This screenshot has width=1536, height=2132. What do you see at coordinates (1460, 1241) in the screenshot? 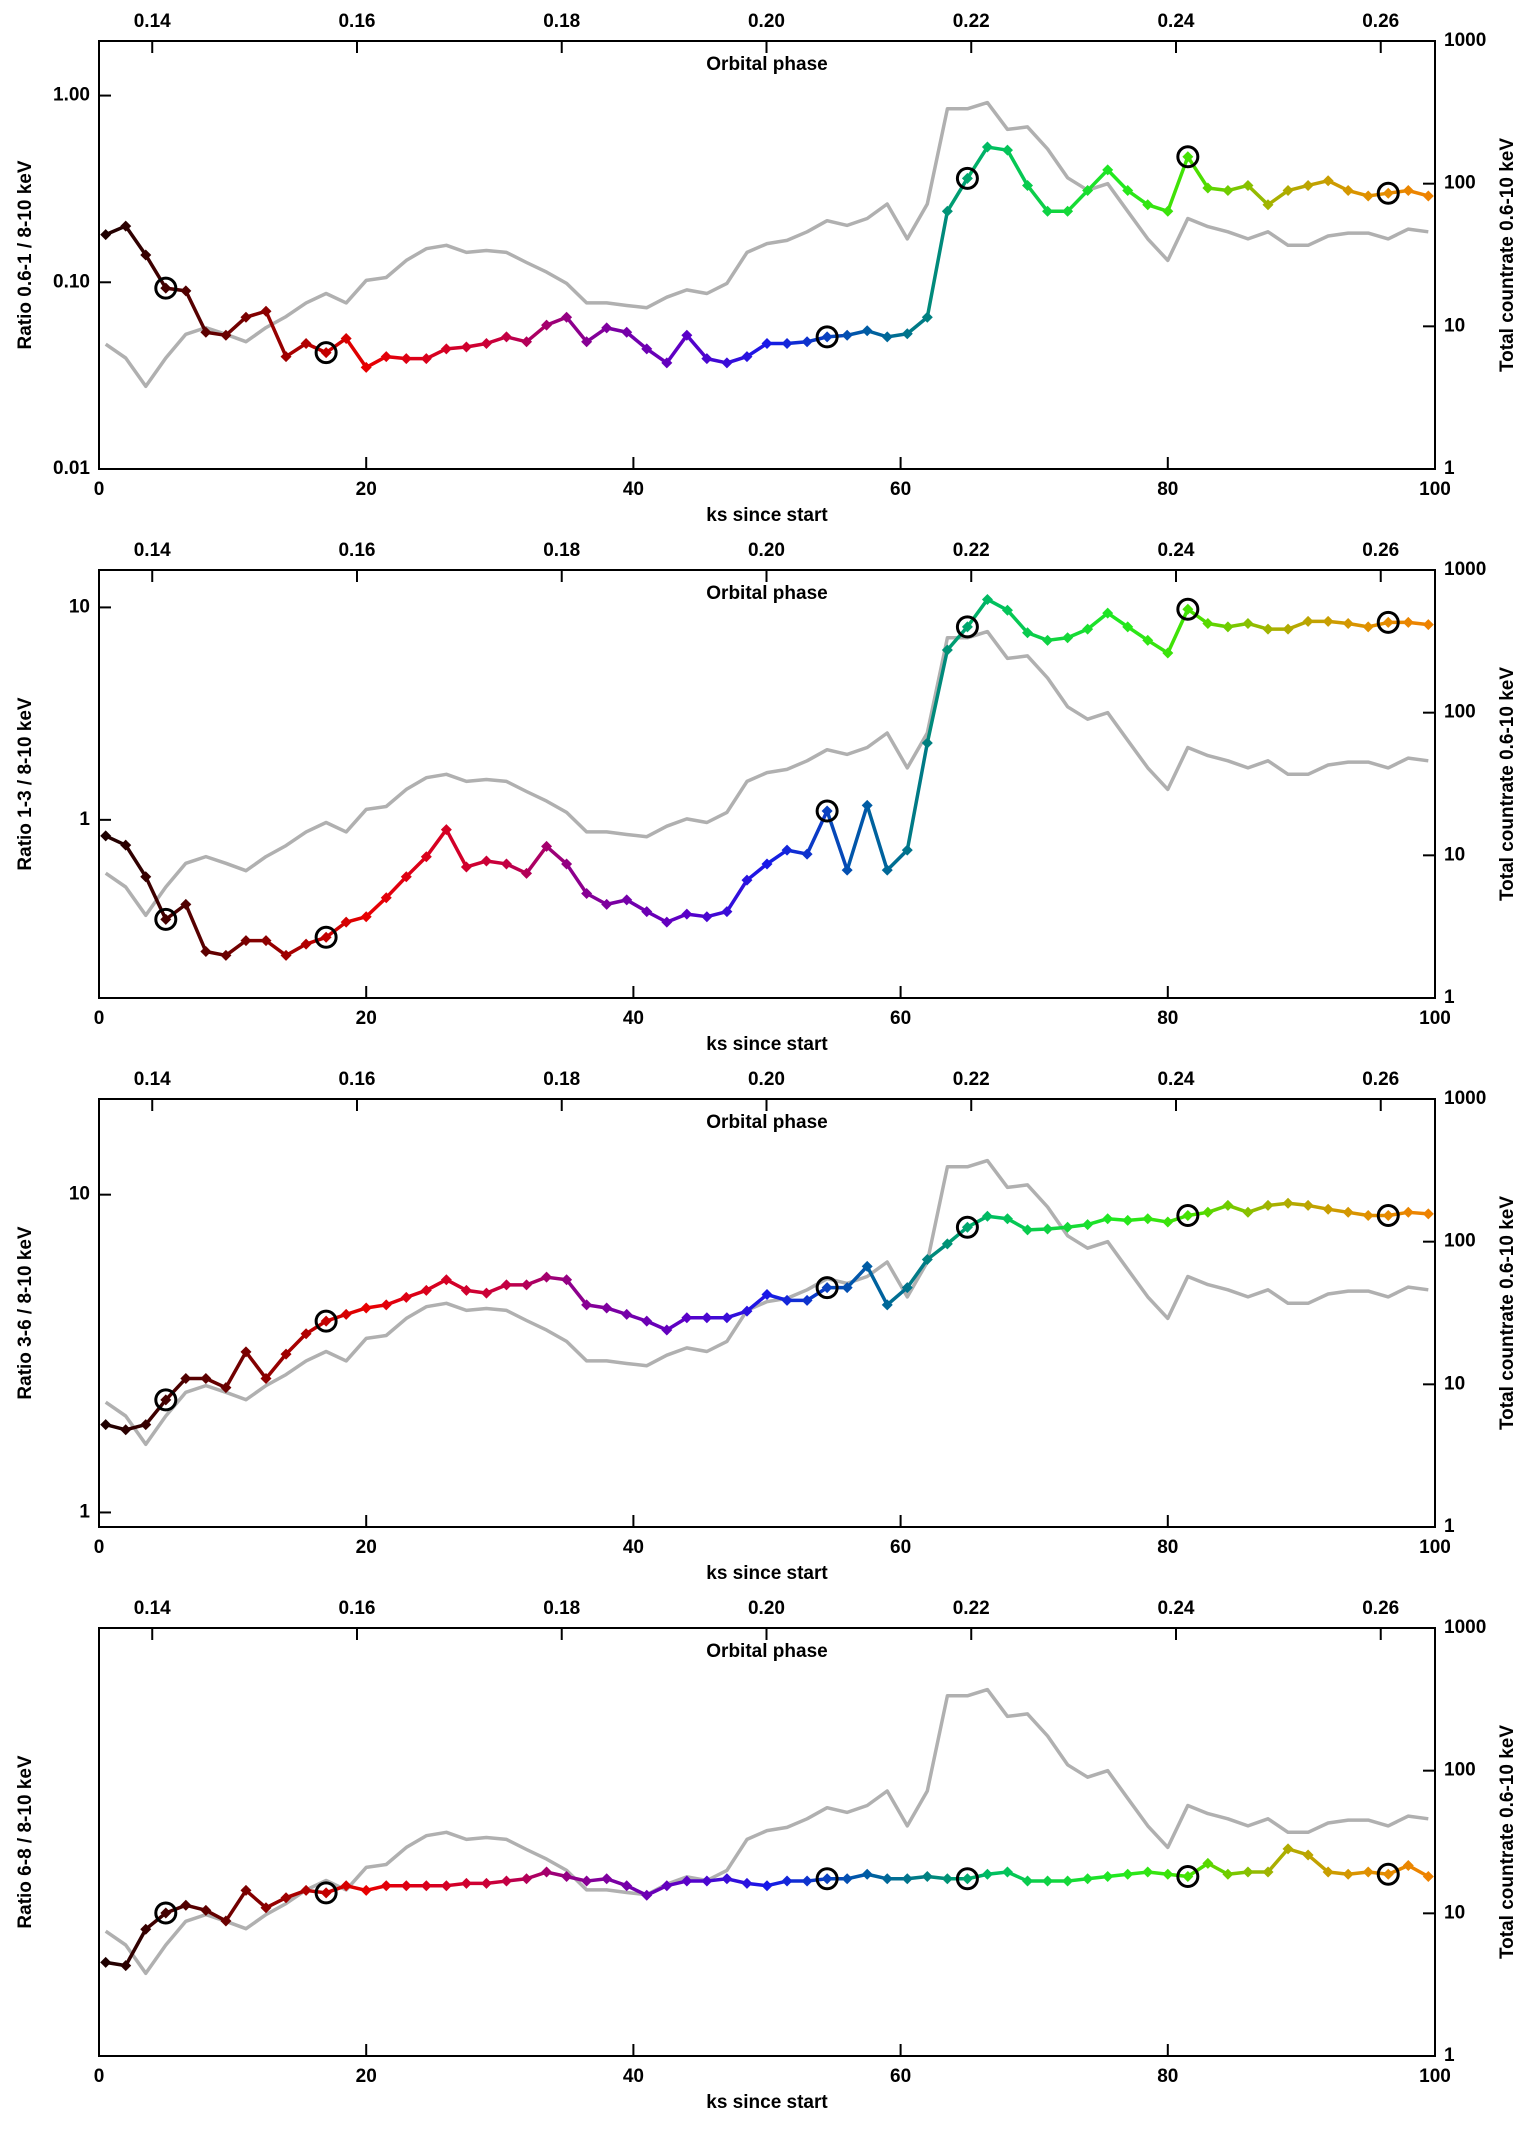
I see `y2-tick-label: 100` at bounding box center [1460, 1241].